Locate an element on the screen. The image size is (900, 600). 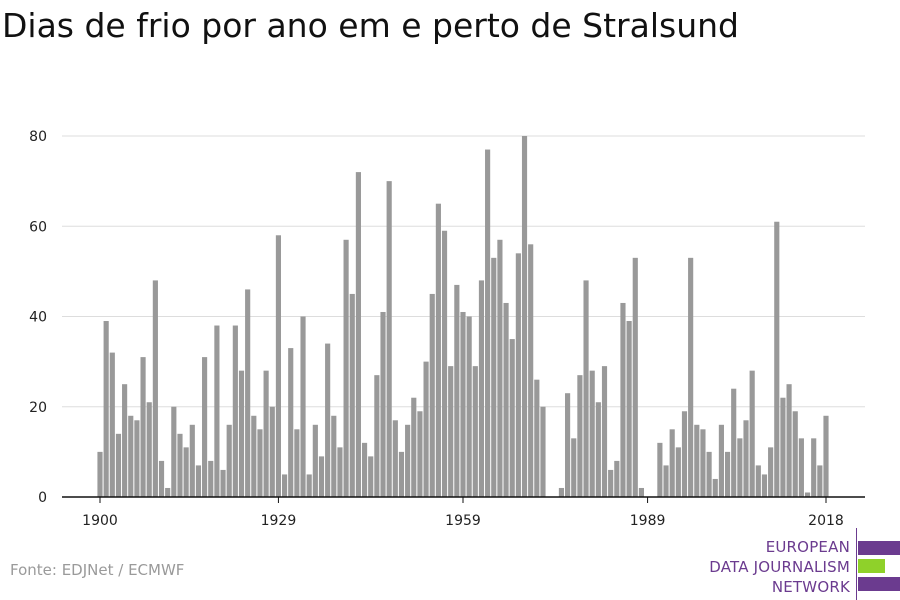
logo-line-2: DATA JOURNALISM is located at coordinates (779, 567).